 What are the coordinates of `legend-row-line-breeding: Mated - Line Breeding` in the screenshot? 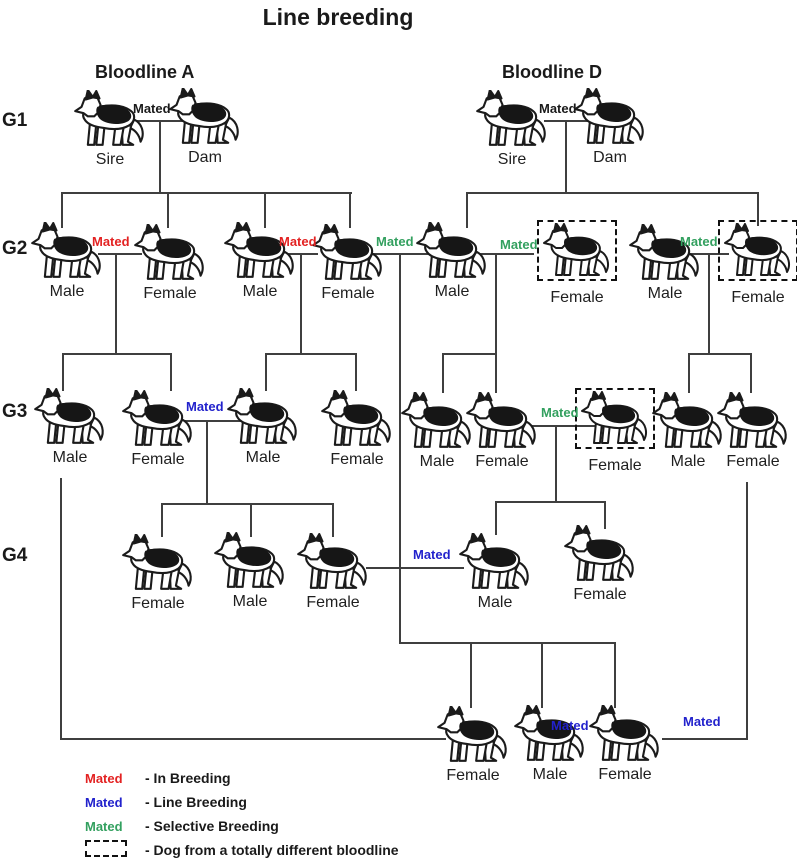 It's located at (166, 802).